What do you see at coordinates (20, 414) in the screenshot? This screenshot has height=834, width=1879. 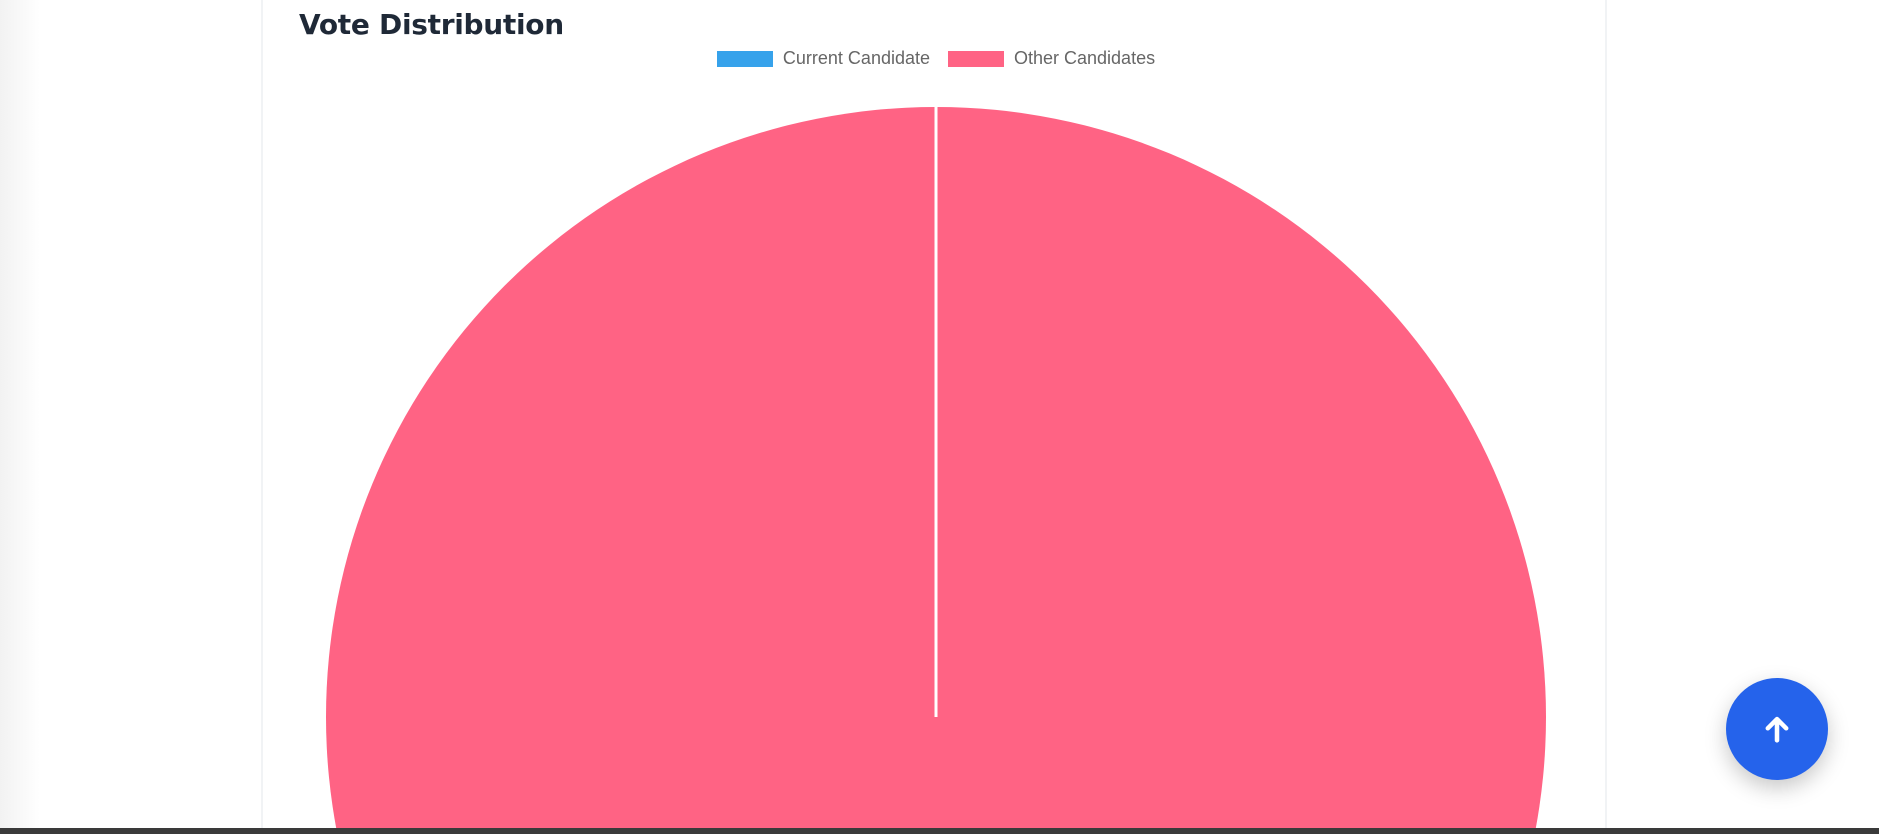 I see `page-margin-shade` at bounding box center [20, 414].